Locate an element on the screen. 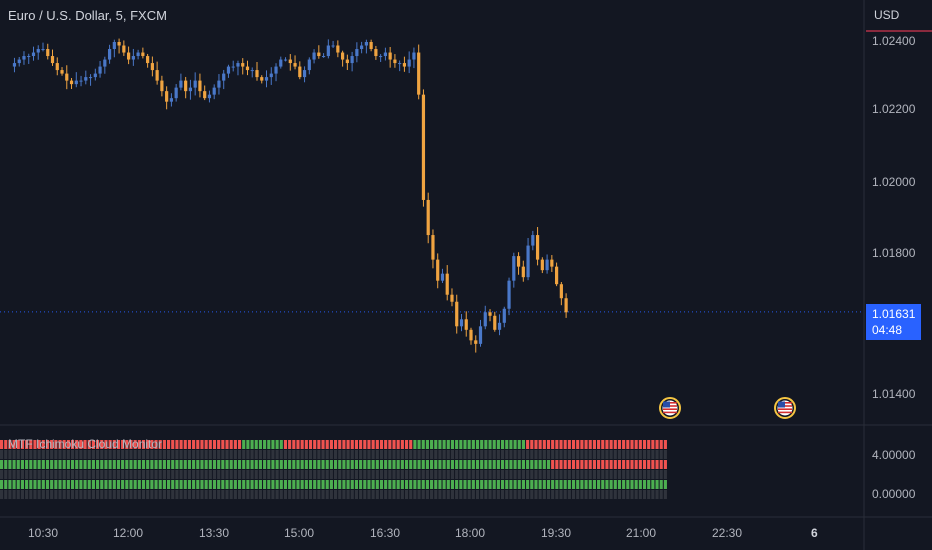 The height and width of the screenshot is (550, 932). price-tick-label: 1.01800 is located at coordinates (894, 253).